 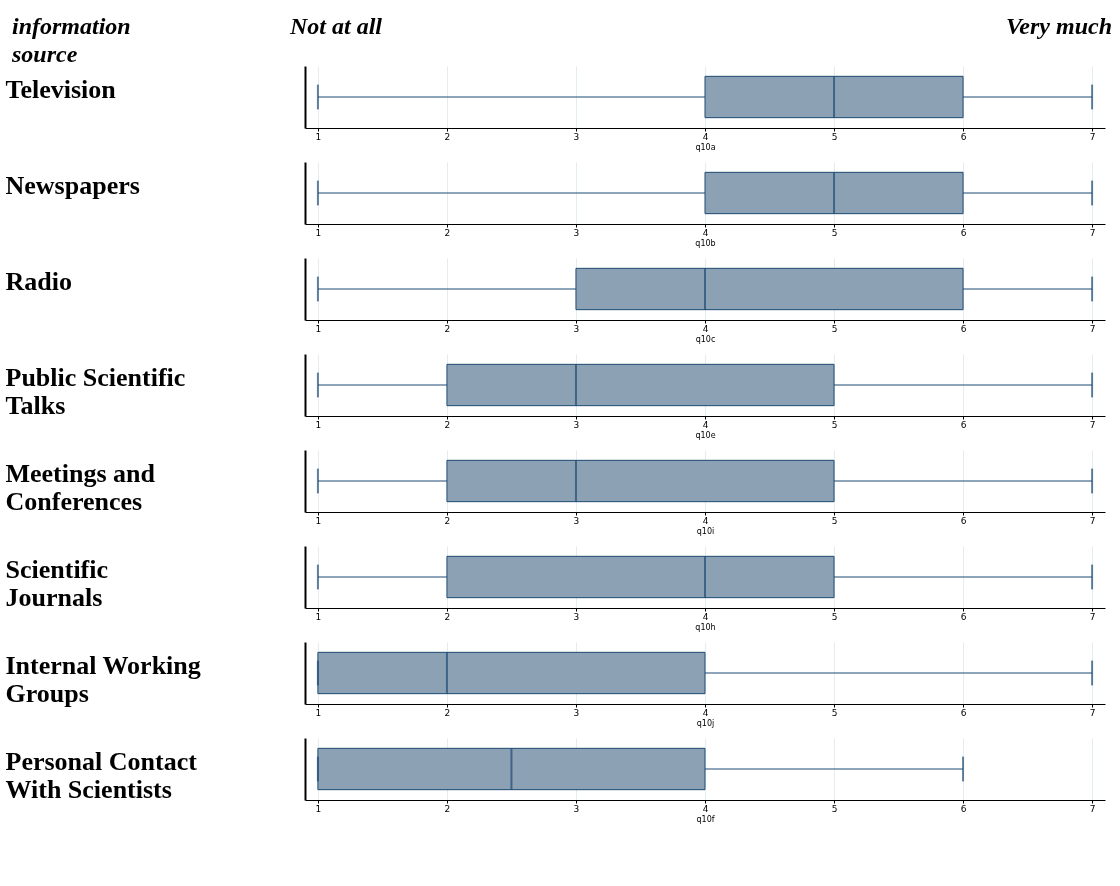 I want to click on x-axis-title: q10e, so click(x=705, y=435).